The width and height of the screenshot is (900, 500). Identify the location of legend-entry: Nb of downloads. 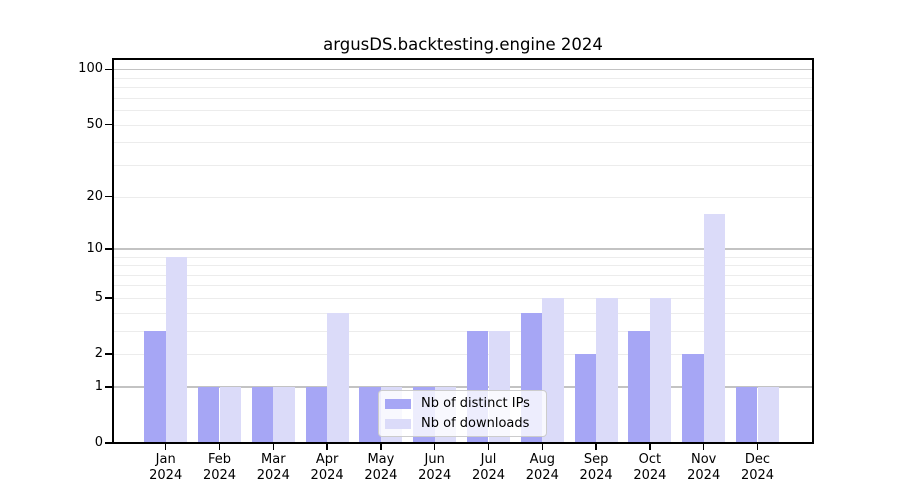
(465, 424).